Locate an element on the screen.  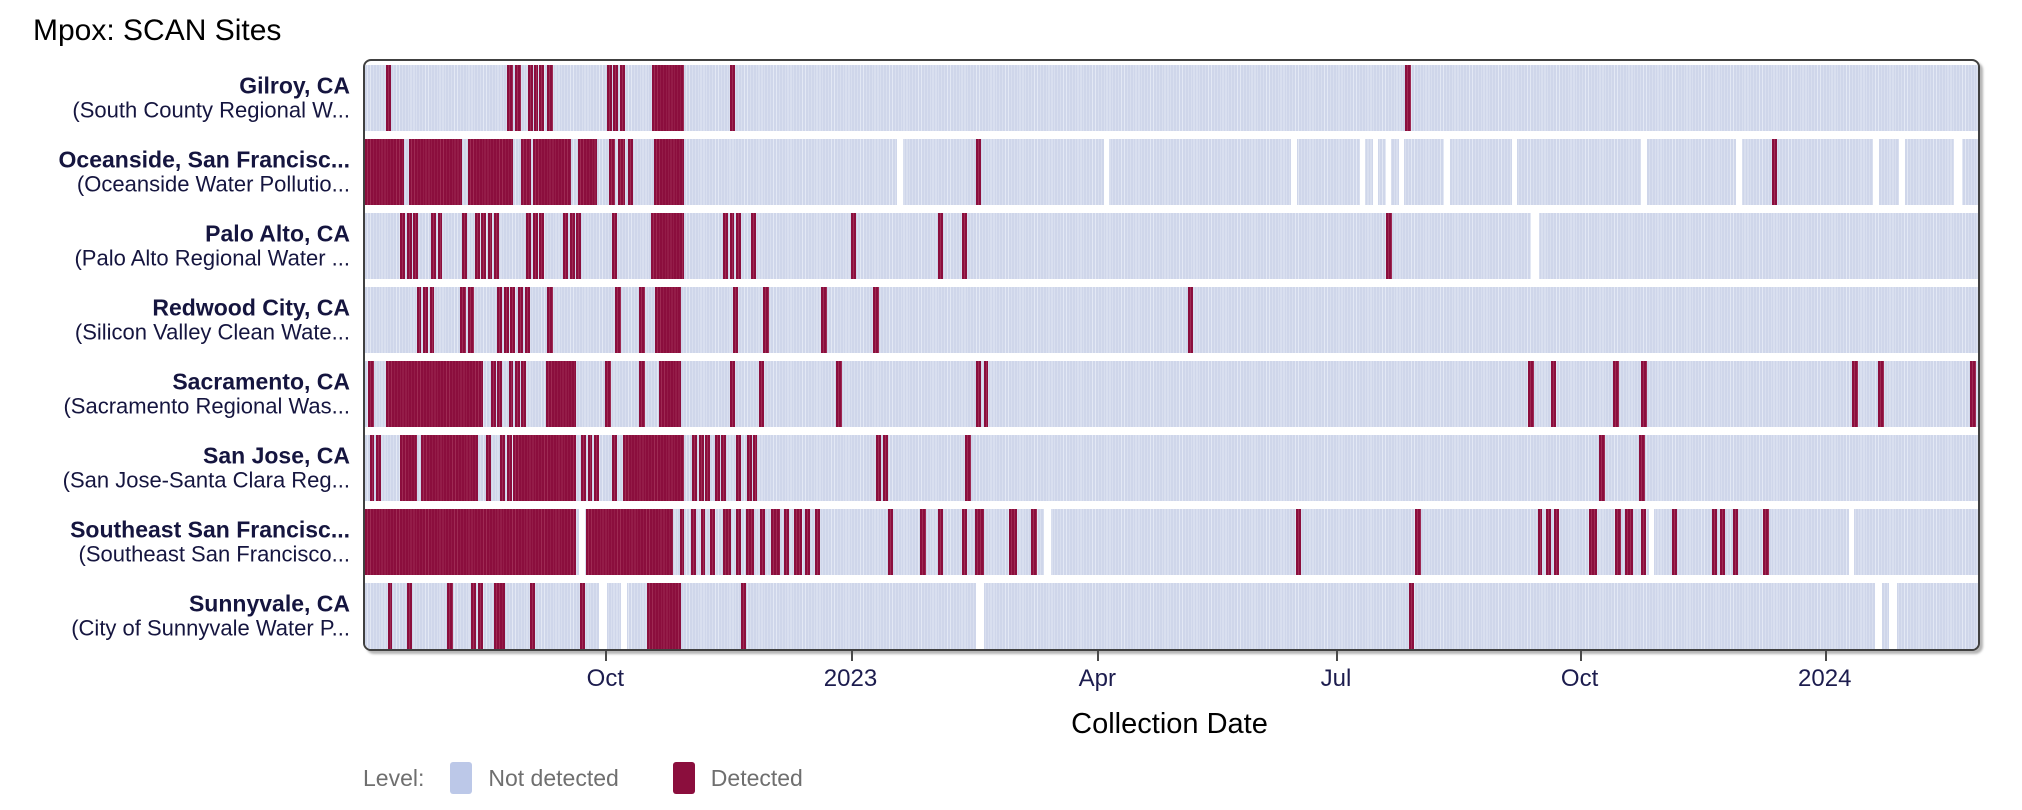
site-name: San Jose, CA is located at coordinates (276, 455).